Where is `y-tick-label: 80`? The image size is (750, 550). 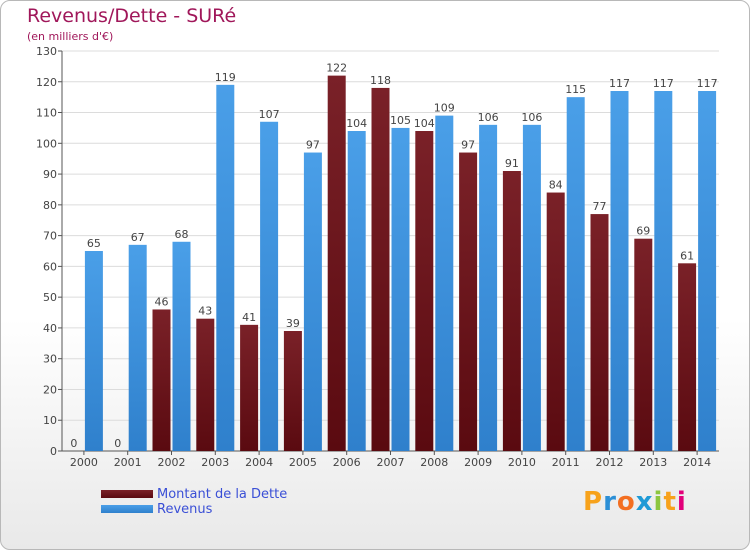
y-tick-label: 80 is located at coordinates (50, 205).